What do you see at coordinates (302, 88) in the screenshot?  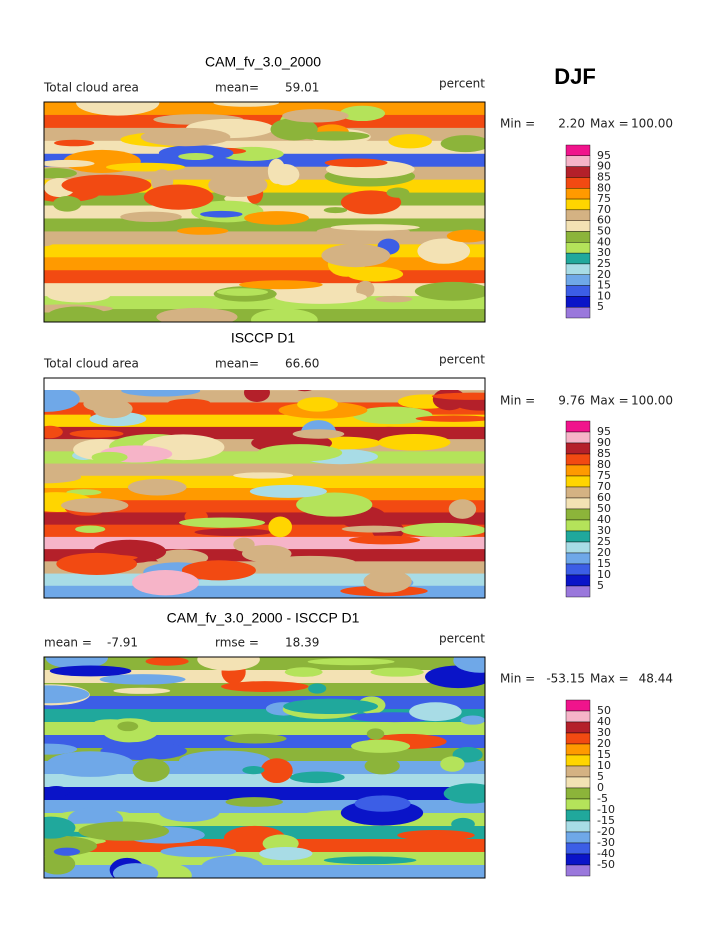 I see `stat-value: 59.01` at bounding box center [302, 88].